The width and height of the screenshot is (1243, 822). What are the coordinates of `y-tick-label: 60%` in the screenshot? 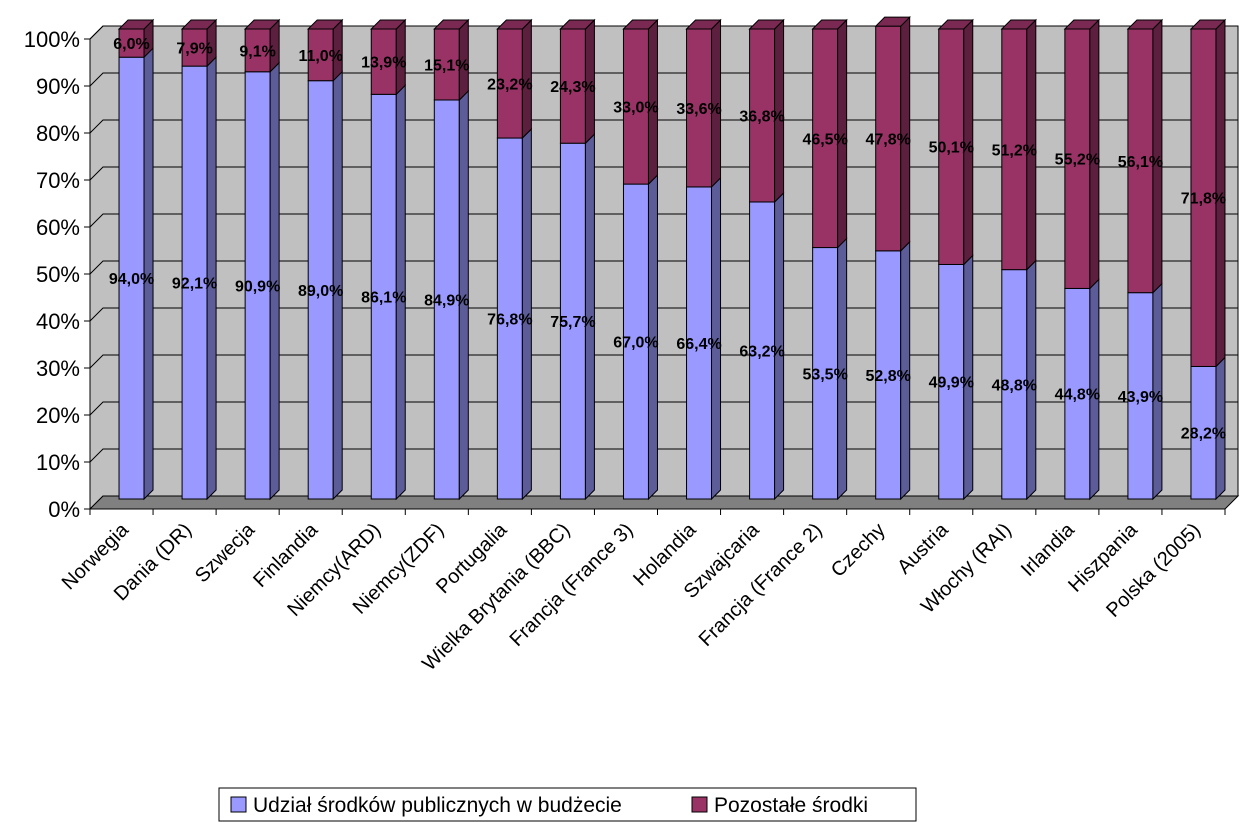 It's located at (58, 227).